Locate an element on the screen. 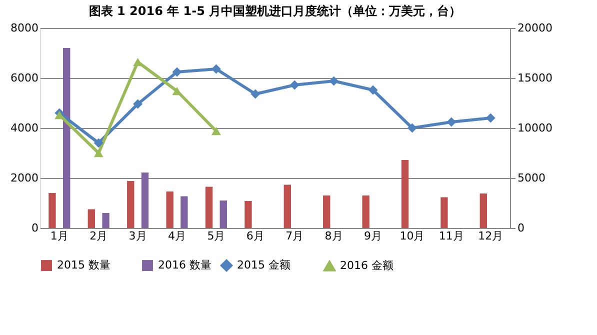 The image size is (597, 335). x-tick-label: 9月 is located at coordinates (373, 236).